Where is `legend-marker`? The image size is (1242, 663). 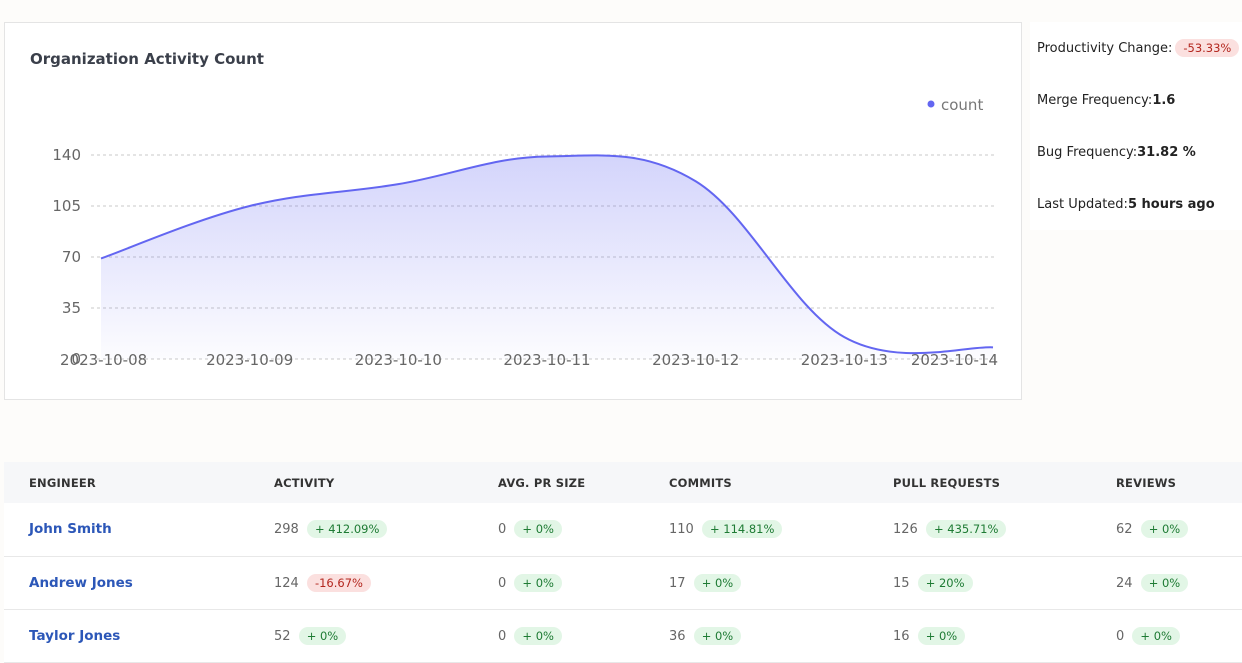
legend-marker is located at coordinates (931, 104).